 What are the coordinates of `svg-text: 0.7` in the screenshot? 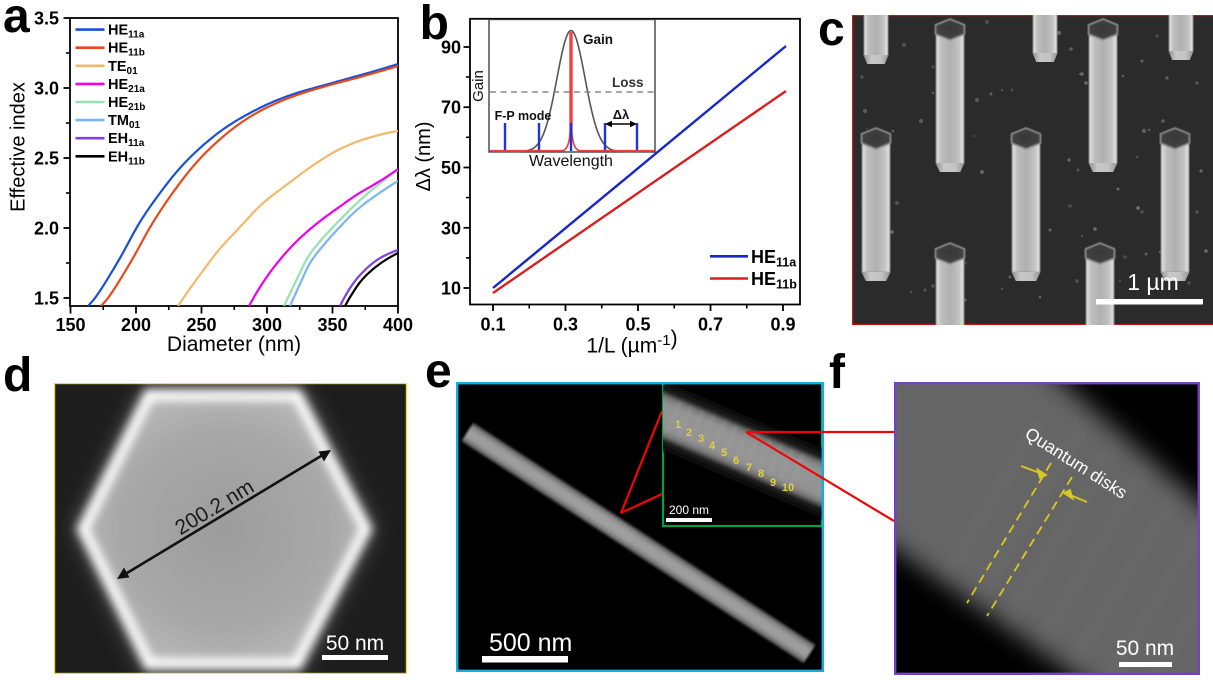 It's located at (710, 325).